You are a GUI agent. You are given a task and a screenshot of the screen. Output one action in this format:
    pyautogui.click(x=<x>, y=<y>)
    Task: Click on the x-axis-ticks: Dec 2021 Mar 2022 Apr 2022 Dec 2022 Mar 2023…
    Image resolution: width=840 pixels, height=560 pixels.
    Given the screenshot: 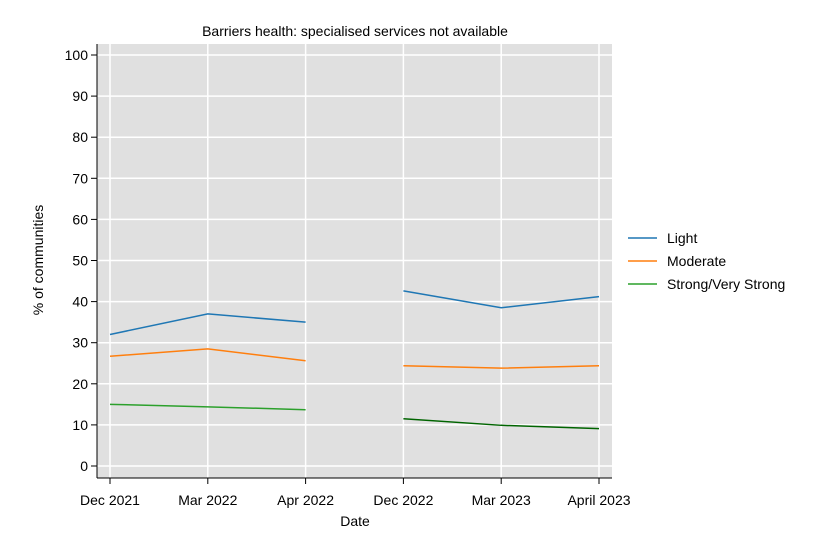 What is the action you would take?
    pyautogui.click(x=355, y=493)
    